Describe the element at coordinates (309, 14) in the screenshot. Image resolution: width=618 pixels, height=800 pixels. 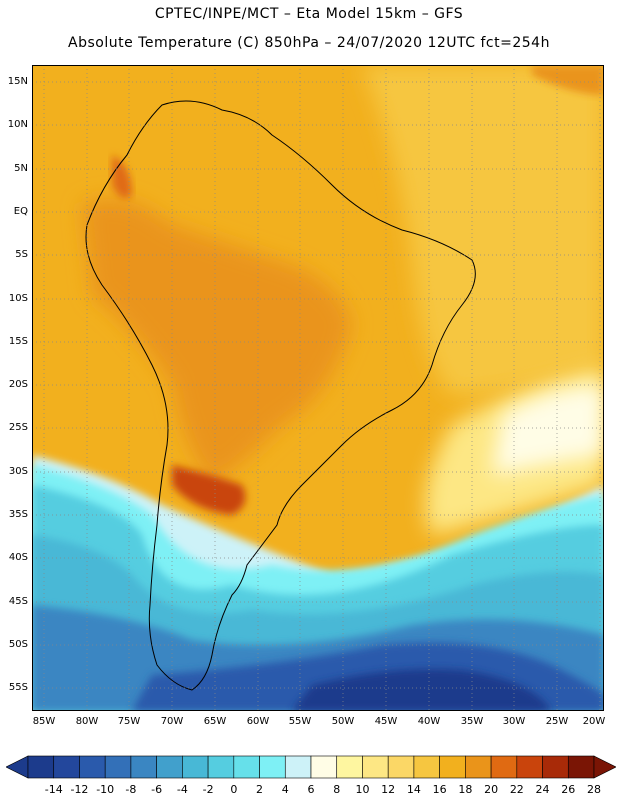
I see `title-line-1: CPTEC/INPE/MCT – Eta Model 15km – GFS` at that location.